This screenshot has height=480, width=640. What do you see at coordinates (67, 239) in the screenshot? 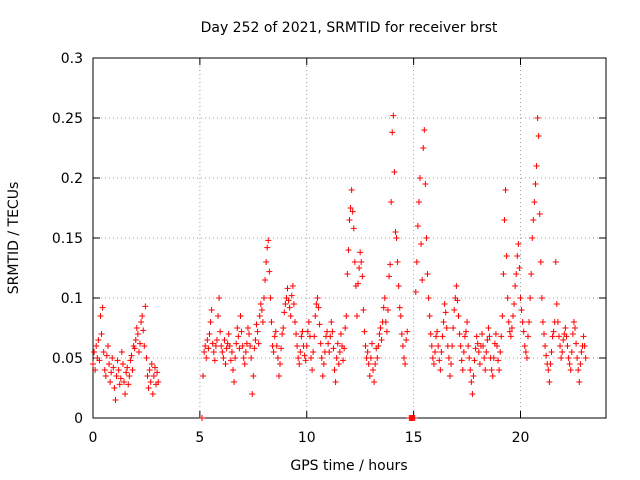
I see `y-tick-label: 0.15` at bounding box center [67, 239].